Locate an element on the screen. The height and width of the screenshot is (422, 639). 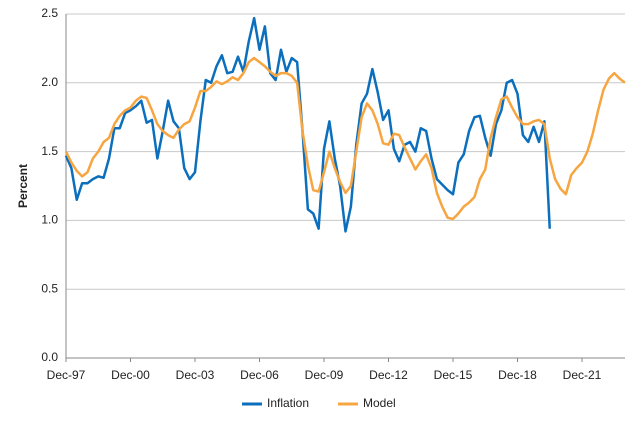
x-tick-label: Dec-15 is located at coordinates (453, 375).